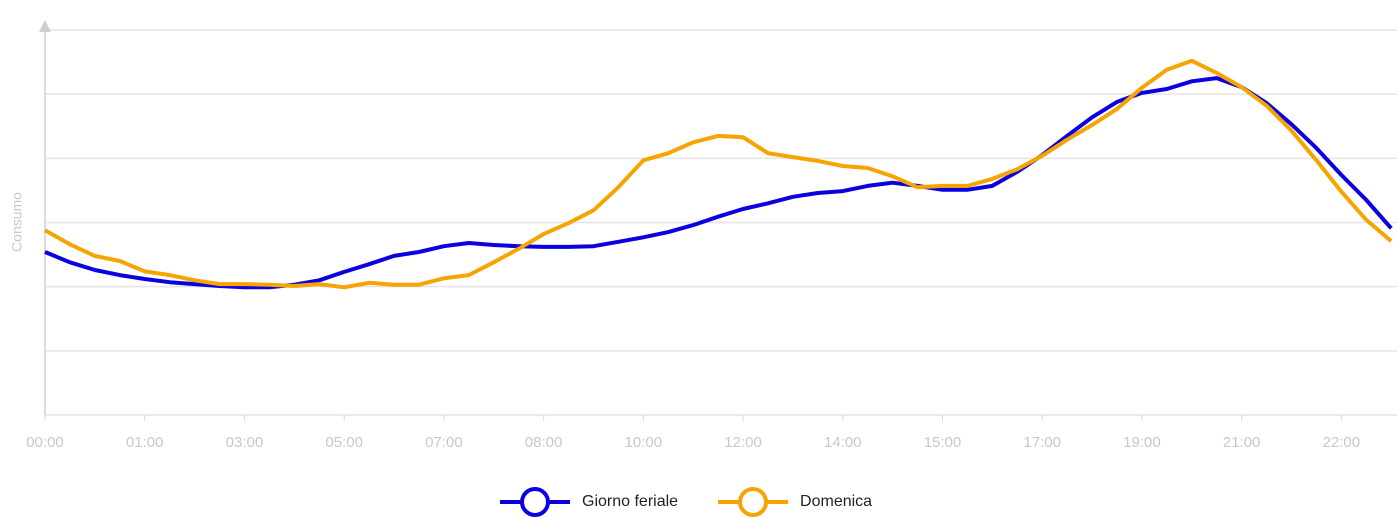 The width and height of the screenshot is (1397, 518). What do you see at coordinates (843, 442) in the screenshot?
I see `x-tick-label: 14:00` at bounding box center [843, 442].